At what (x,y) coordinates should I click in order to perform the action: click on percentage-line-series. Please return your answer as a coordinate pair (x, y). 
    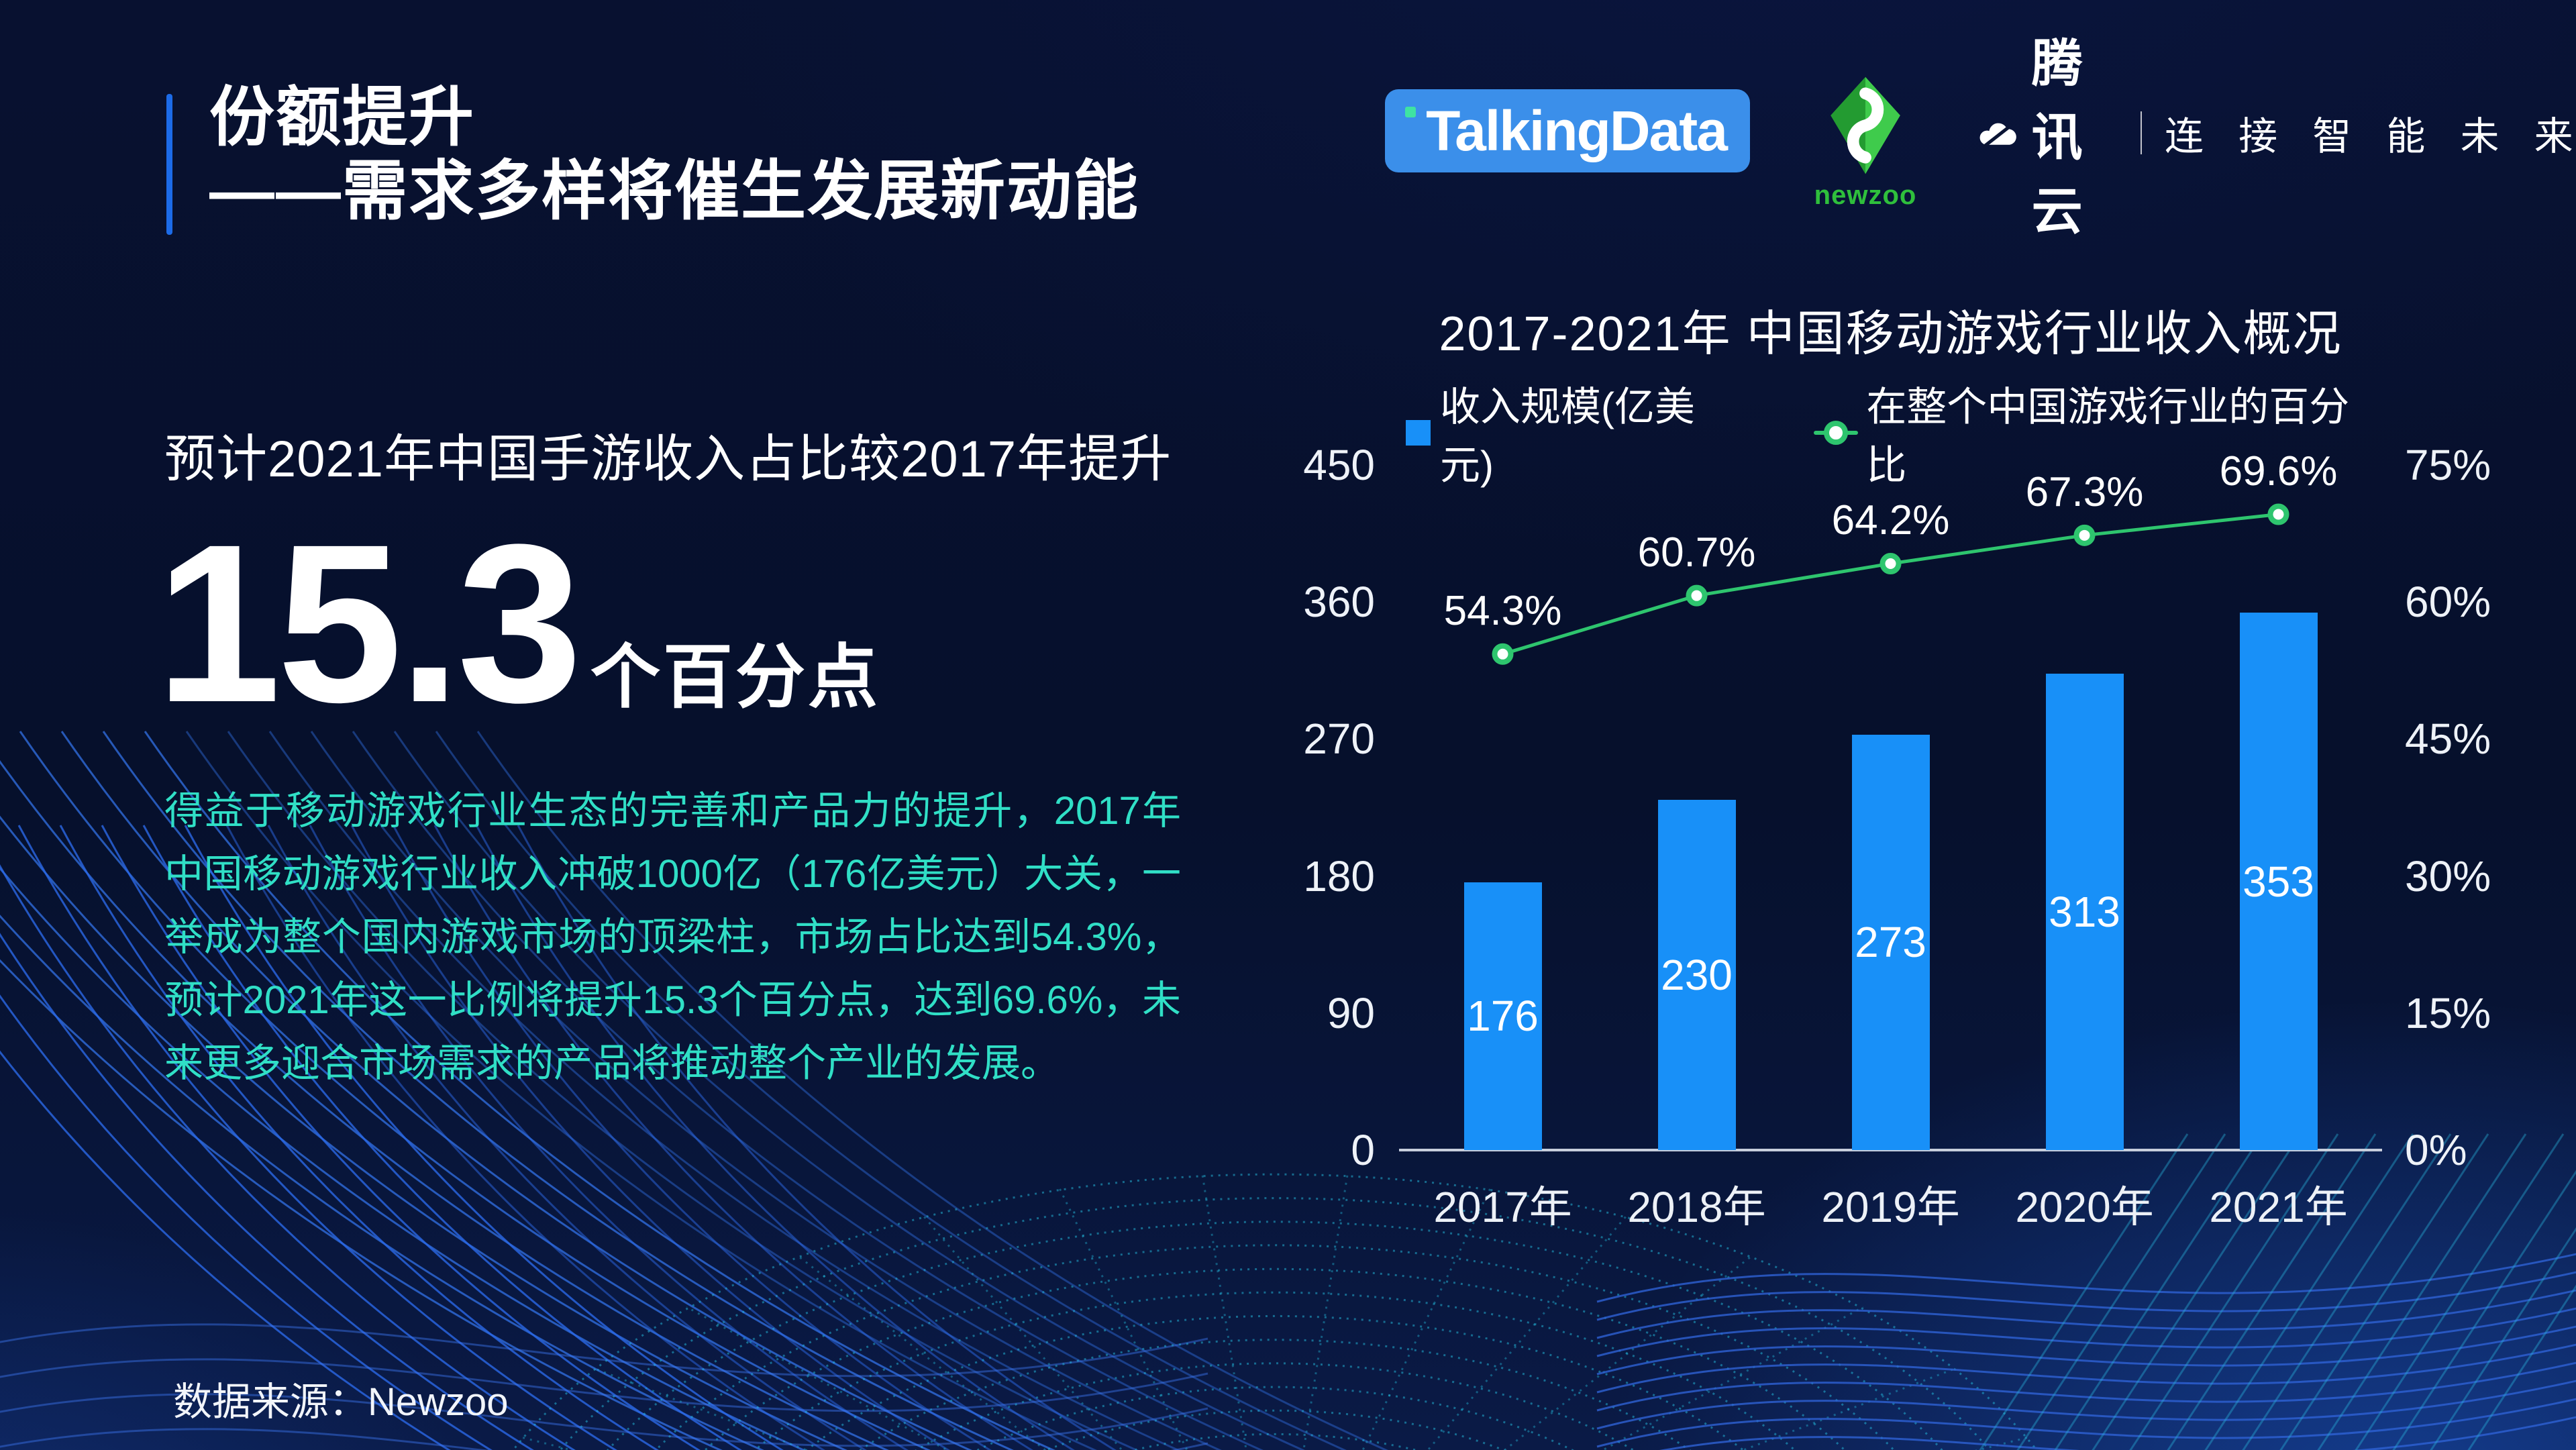
    Looking at the image, I should click on (1890, 584).